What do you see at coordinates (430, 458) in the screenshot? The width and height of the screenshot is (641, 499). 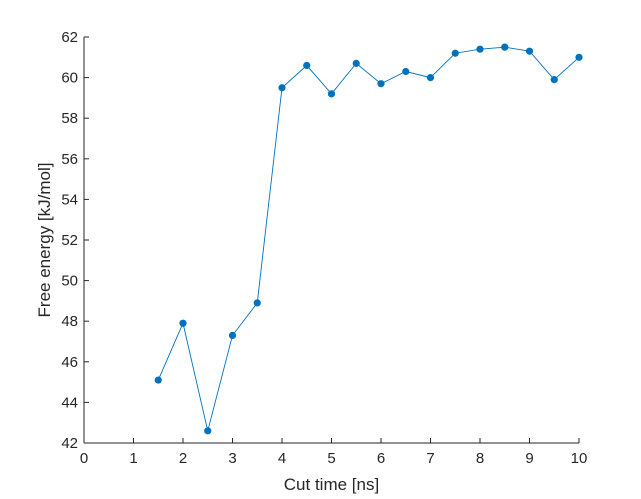 I see `x-tick-label: 7` at bounding box center [430, 458].